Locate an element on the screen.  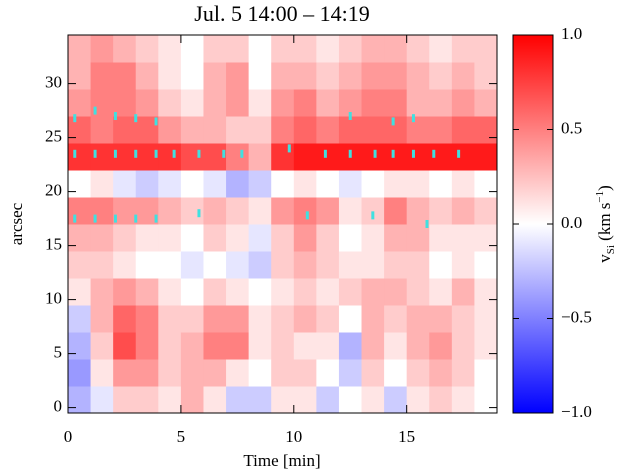
x-tick-label: 5 is located at coordinates (181, 436).